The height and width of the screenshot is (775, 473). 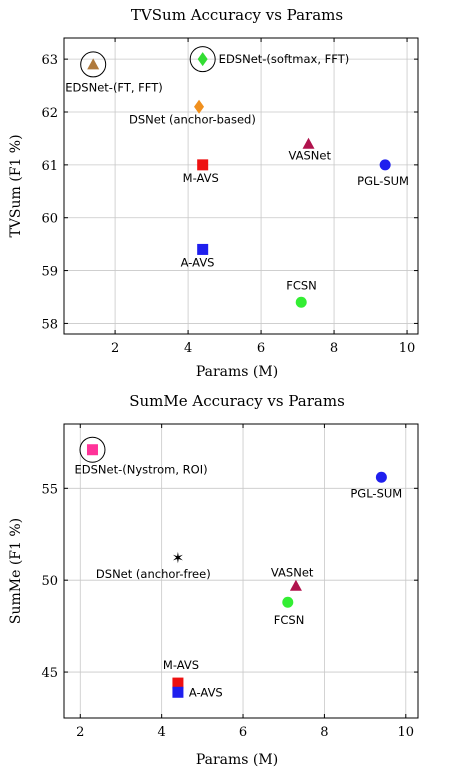 I want to click on data-point: EDSNet-(softmax, FFT), so click(x=269, y=59).